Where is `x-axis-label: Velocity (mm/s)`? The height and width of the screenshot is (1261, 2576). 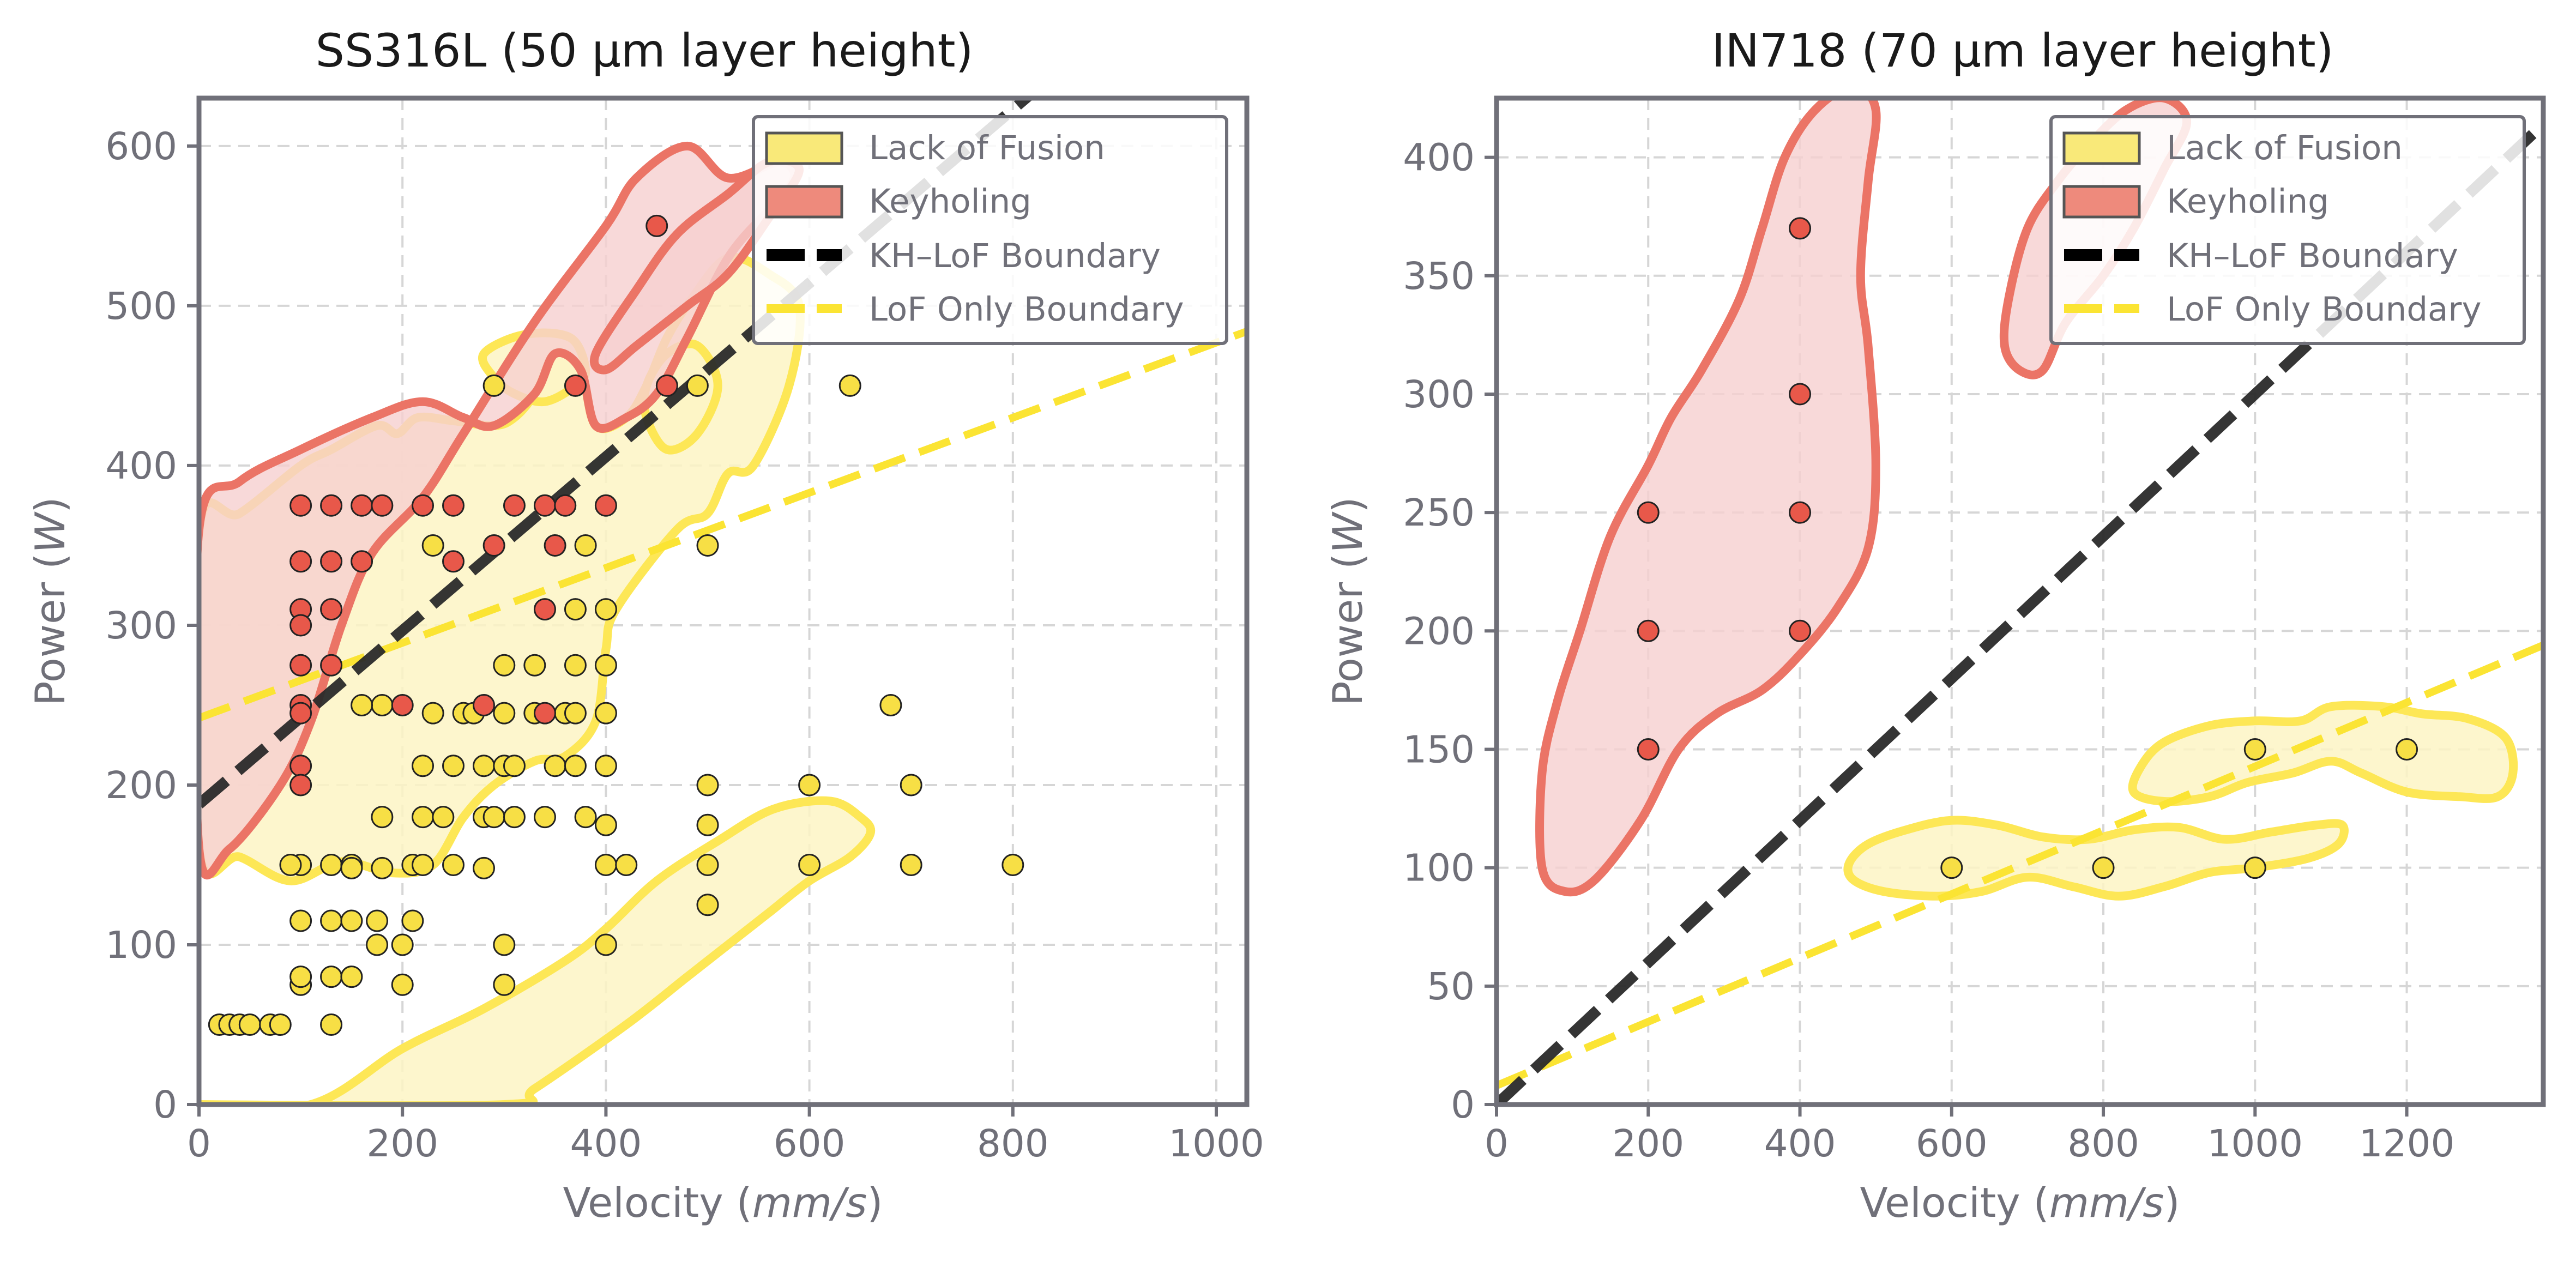 x-axis-label: Velocity (mm/s) is located at coordinates (2020, 1203).